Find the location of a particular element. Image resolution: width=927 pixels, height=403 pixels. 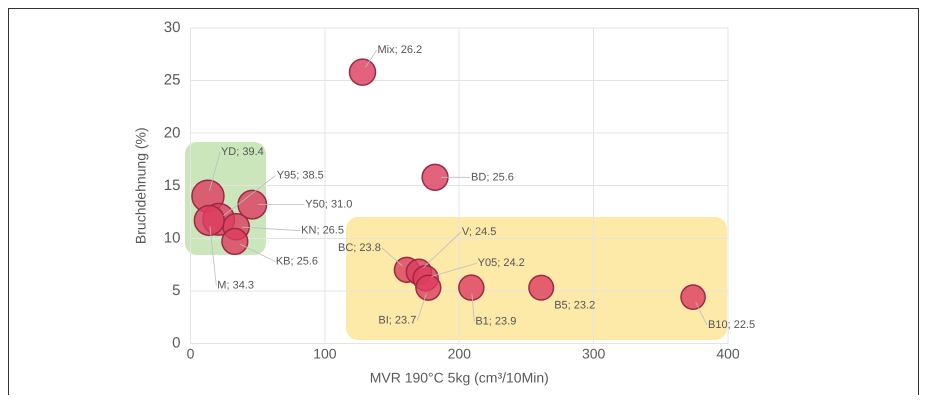

x-tick-label: 200 is located at coordinates (460, 354).